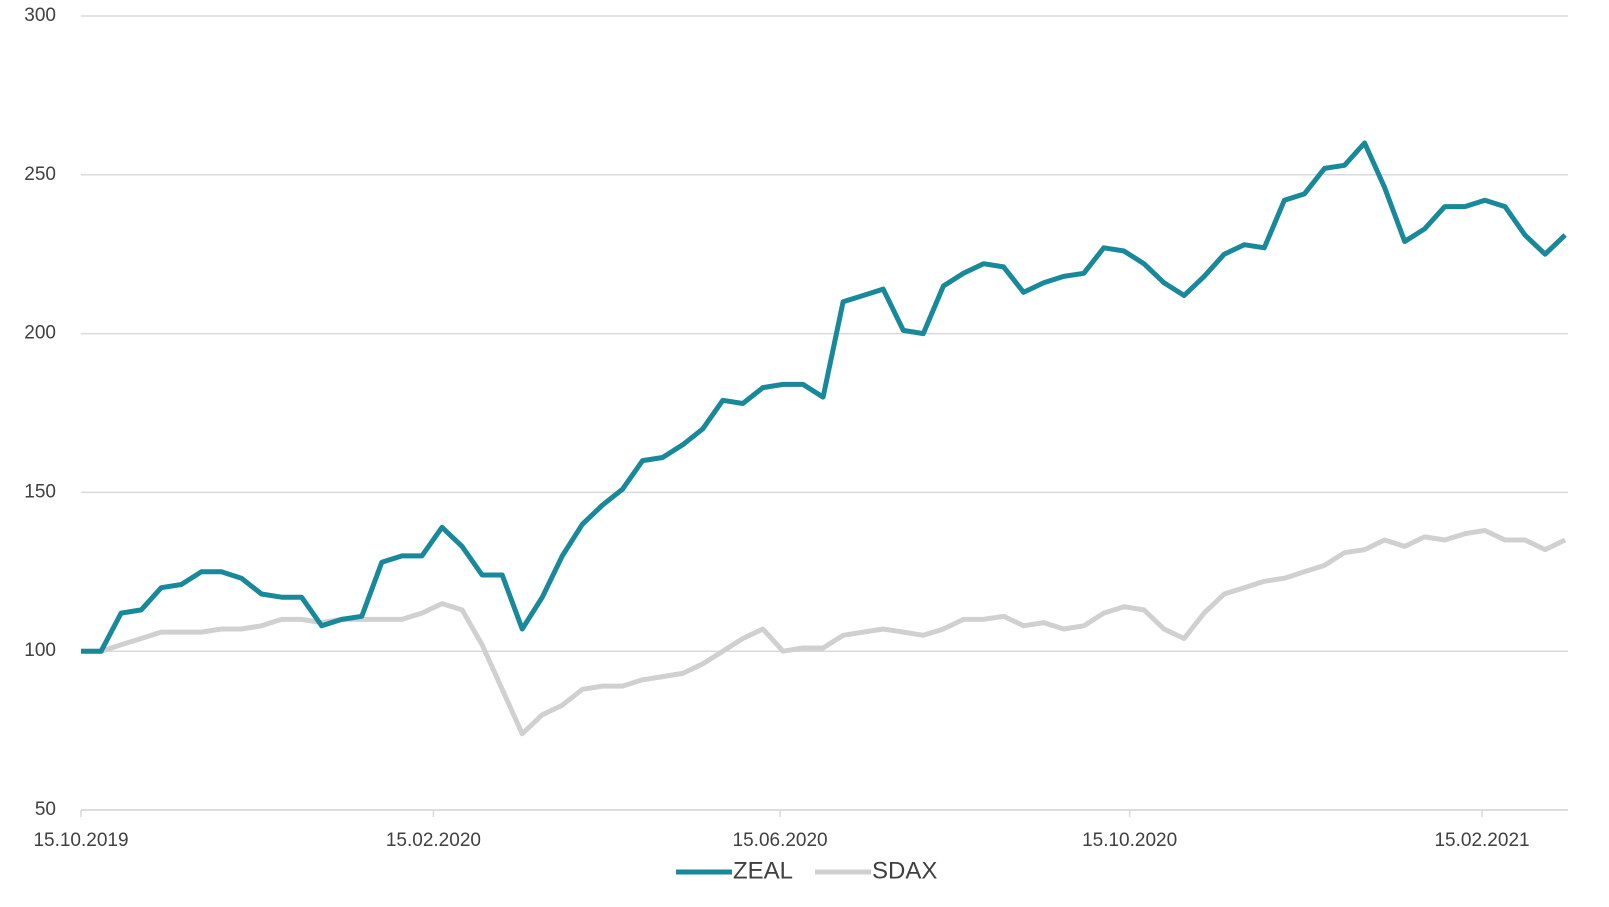 The width and height of the screenshot is (1609, 907). I want to click on y-tick-label: 250, so click(40, 174).